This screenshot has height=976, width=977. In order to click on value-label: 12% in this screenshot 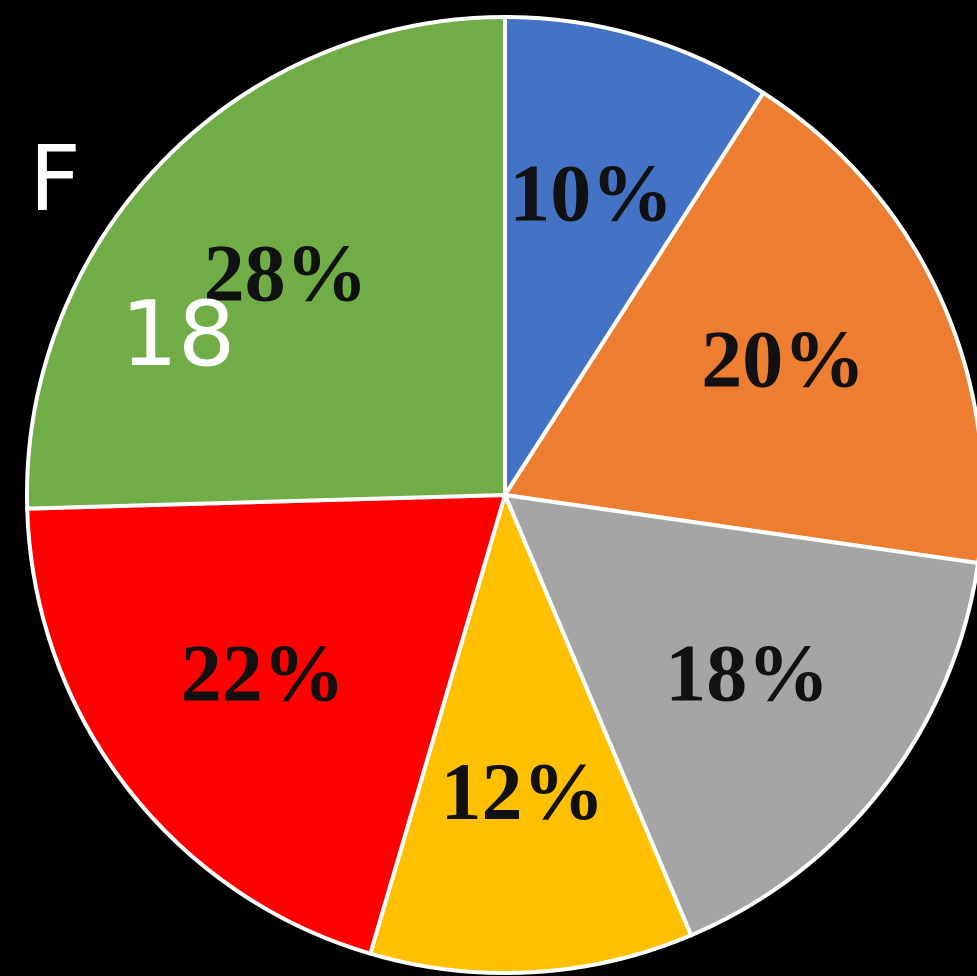, I will do `click(522, 791)`.